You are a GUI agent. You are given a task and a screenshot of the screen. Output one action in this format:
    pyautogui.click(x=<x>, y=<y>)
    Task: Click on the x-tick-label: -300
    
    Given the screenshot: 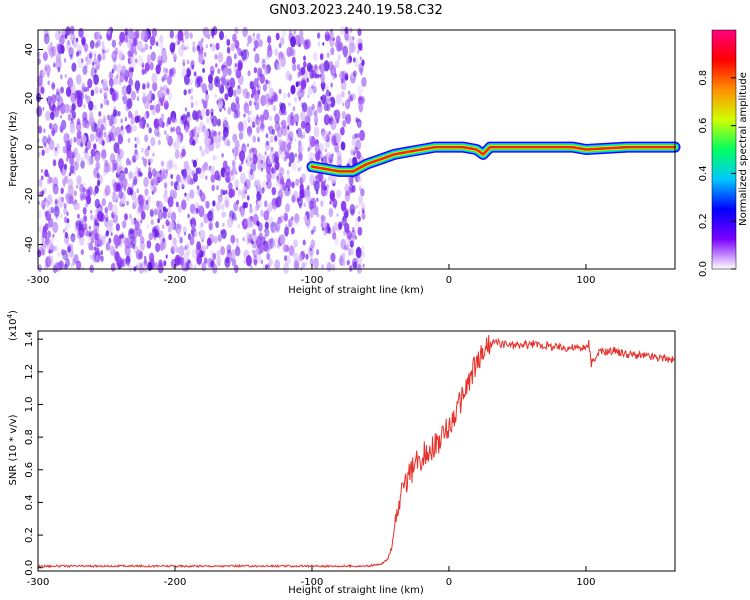 What is the action you would take?
    pyautogui.click(x=38, y=582)
    